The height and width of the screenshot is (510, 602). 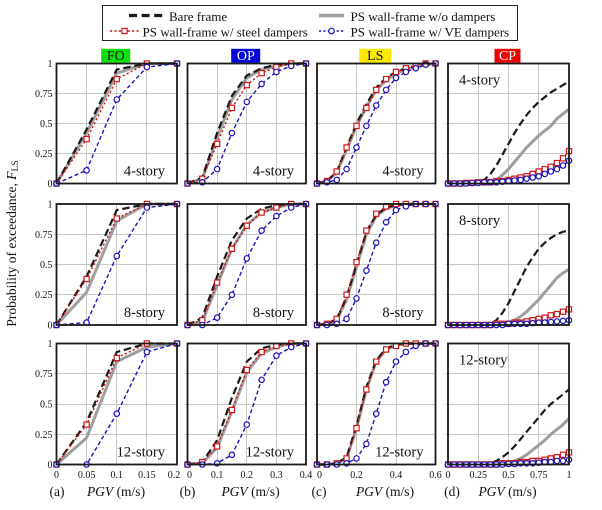 I want to click on svg-text: PS wall-frame w/ VE dampers, so click(x=430, y=31).